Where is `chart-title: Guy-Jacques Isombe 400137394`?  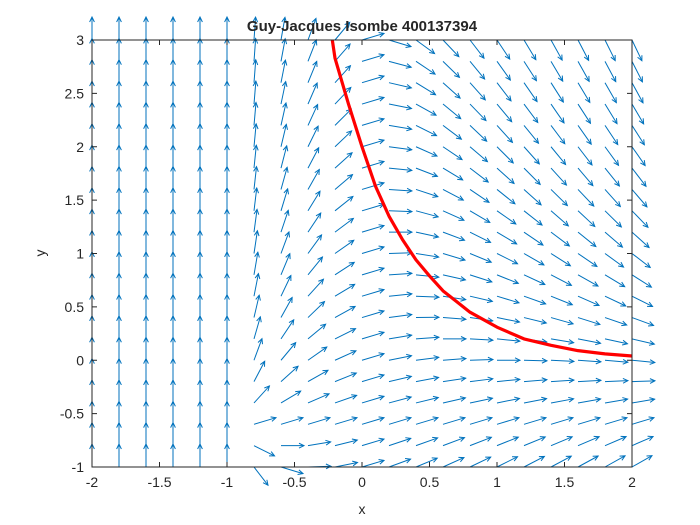
chart-title: Guy-Jacques Isombe 400137394 is located at coordinates (362, 26).